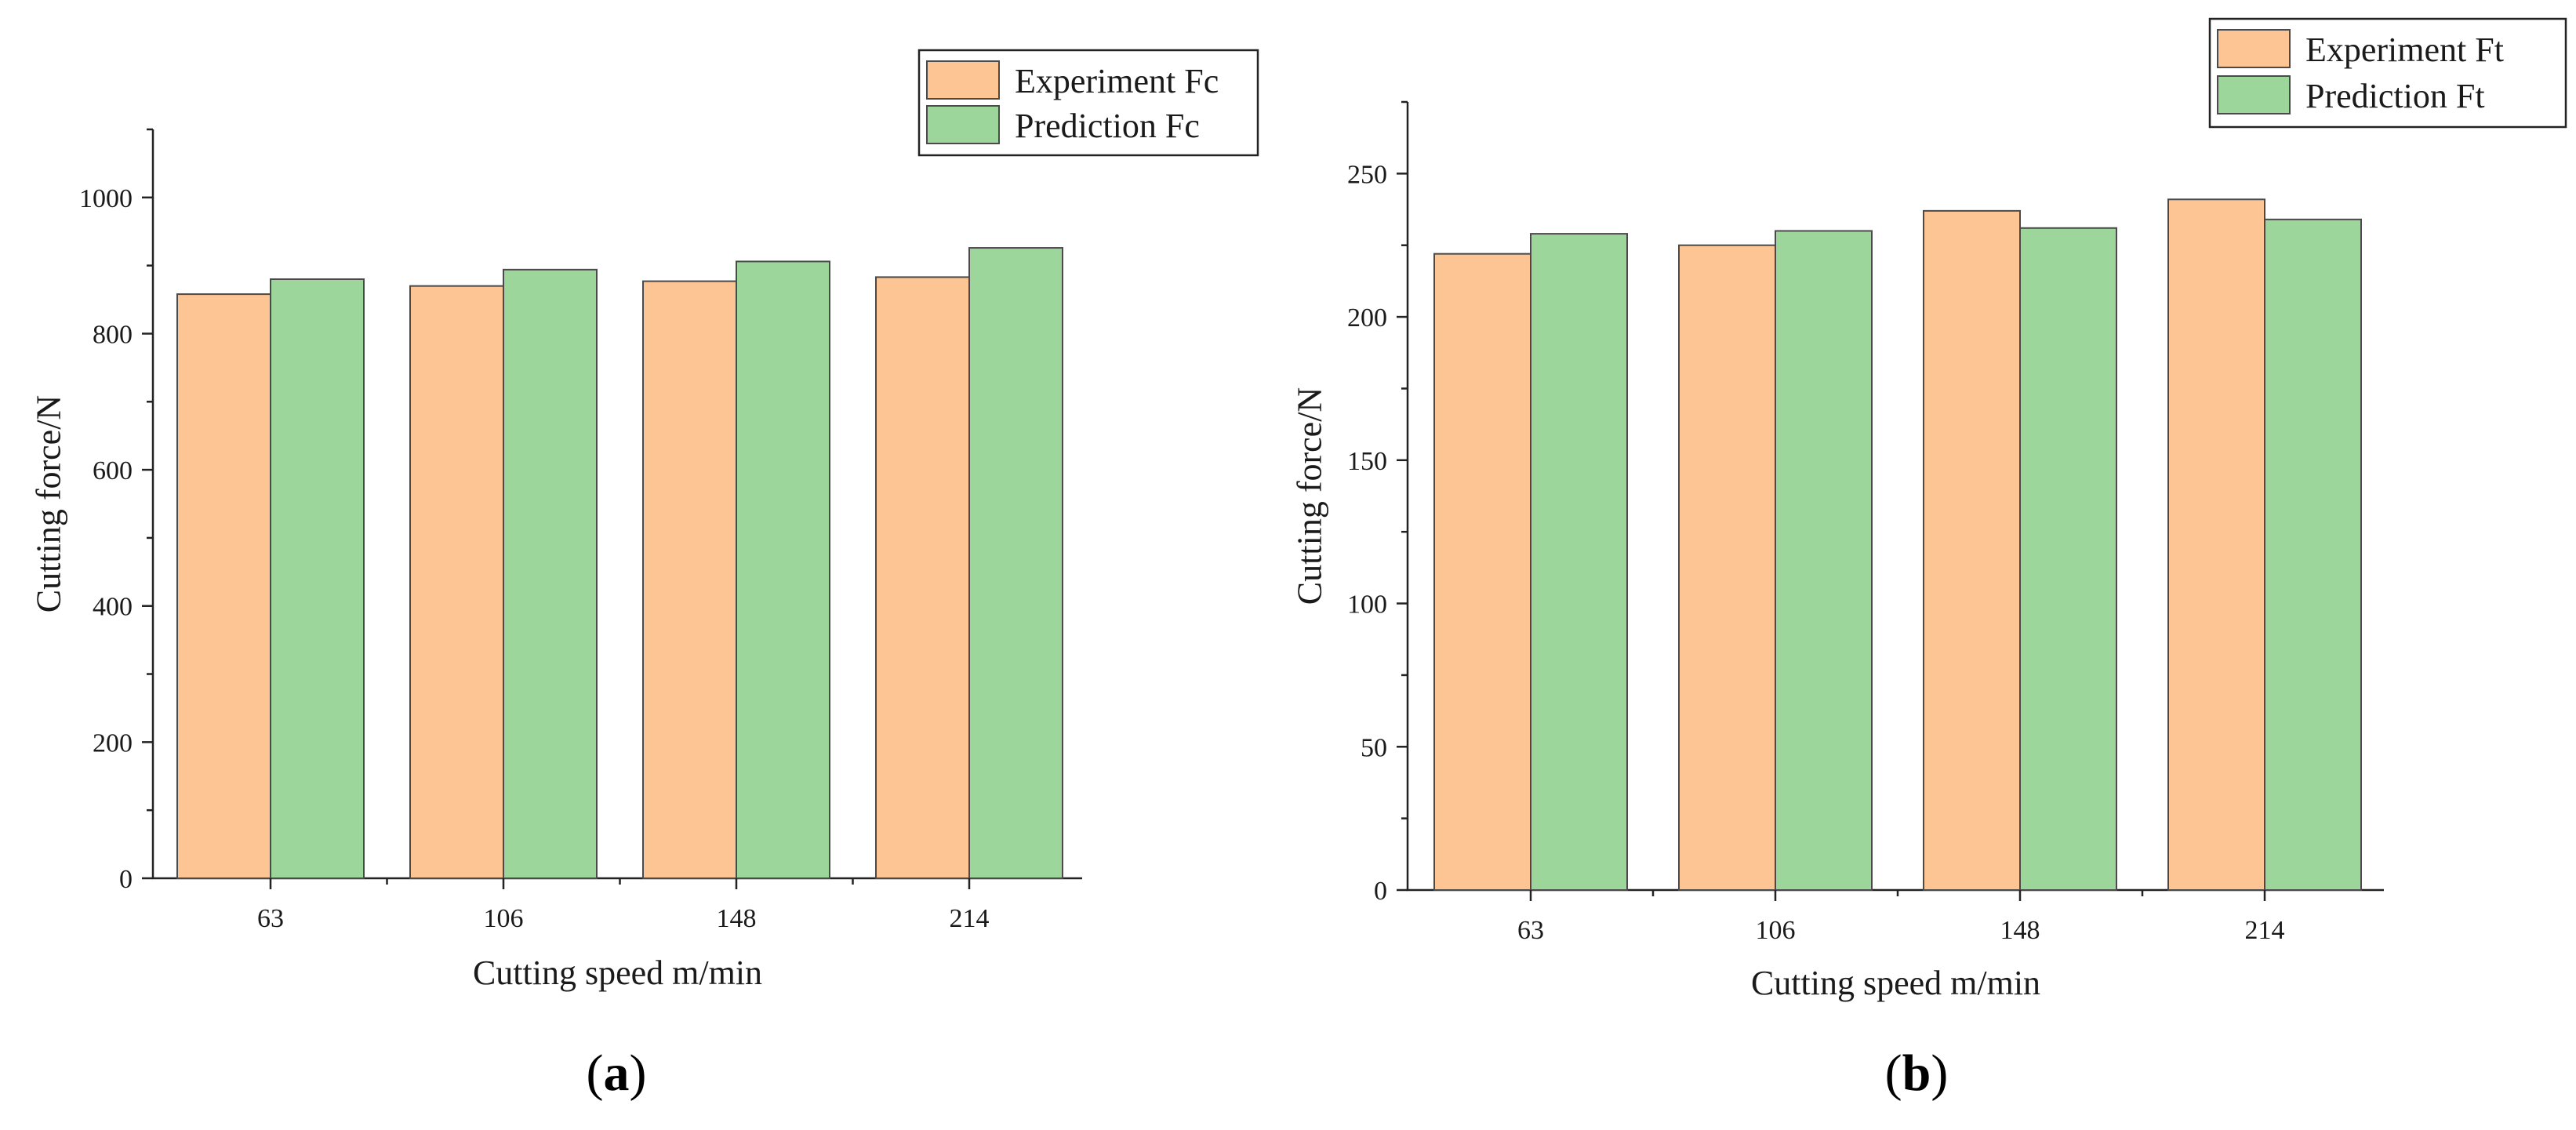  I want to click on y-tick-label: 1000, so click(106, 199).